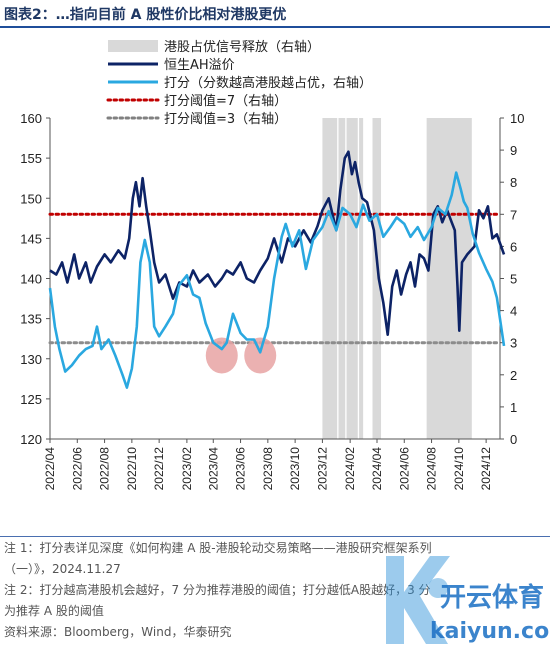 The width and height of the screenshot is (550, 655). What do you see at coordinates (513, 311) in the screenshot?
I see `y-right-tick-label: 4` at bounding box center [513, 311].